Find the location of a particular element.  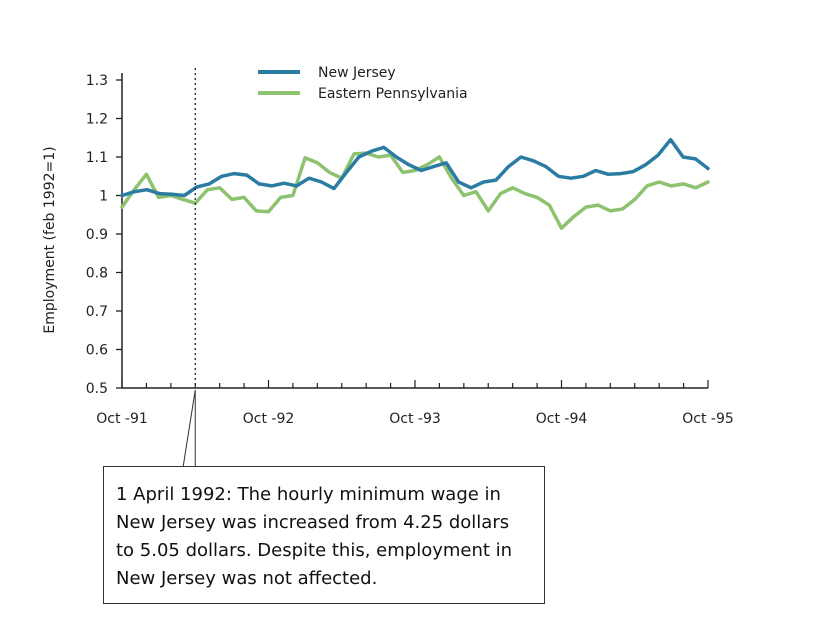

y-tick-label: 1.2 is located at coordinates (97, 120).